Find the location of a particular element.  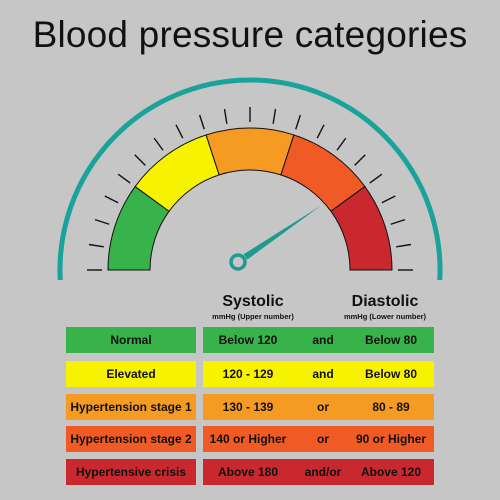

diastolic-subtitle: mmHg (Lower number) is located at coordinates (385, 316).